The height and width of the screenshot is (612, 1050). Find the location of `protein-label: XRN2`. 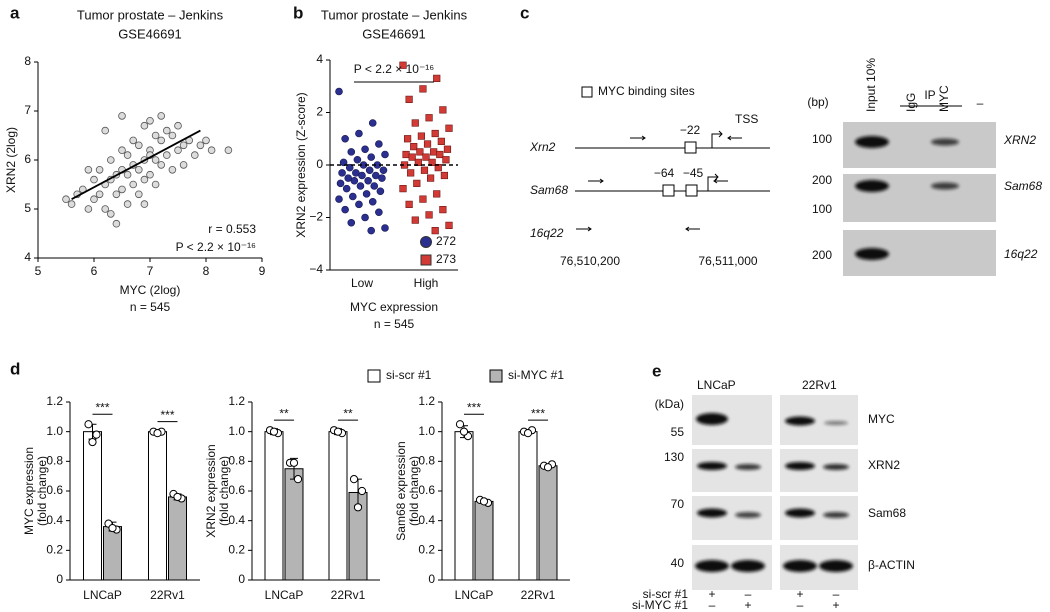

protein-label: XRN2 is located at coordinates (884, 465).